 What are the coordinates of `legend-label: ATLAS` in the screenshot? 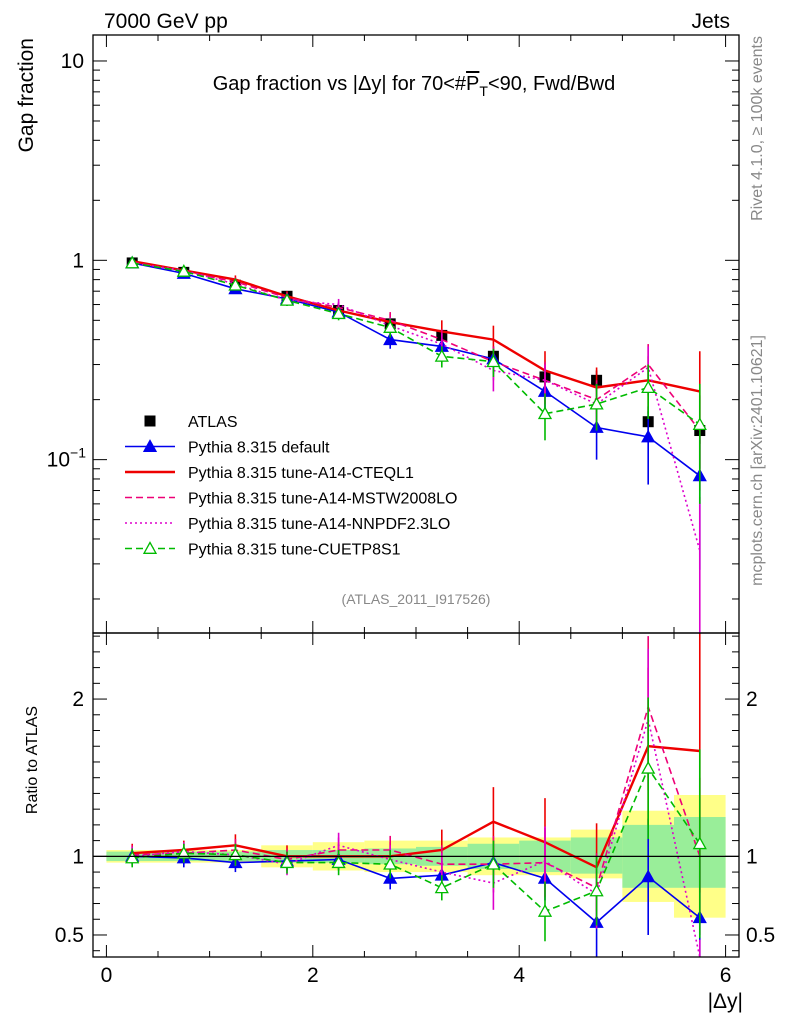 It's located at (213, 422).